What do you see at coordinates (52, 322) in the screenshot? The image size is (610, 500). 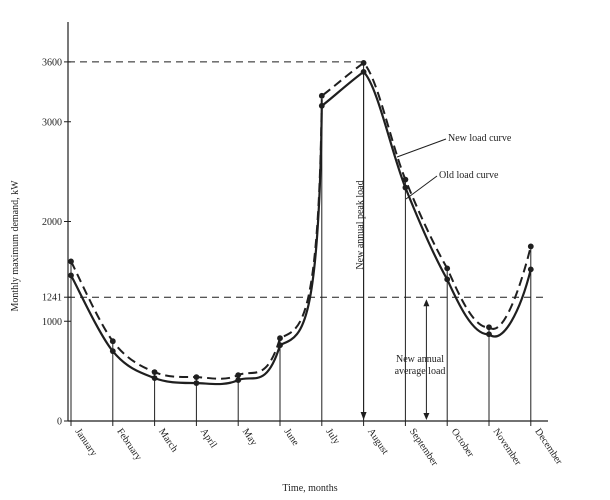 I see `y-tick-label-1: 1000` at bounding box center [52, 322].